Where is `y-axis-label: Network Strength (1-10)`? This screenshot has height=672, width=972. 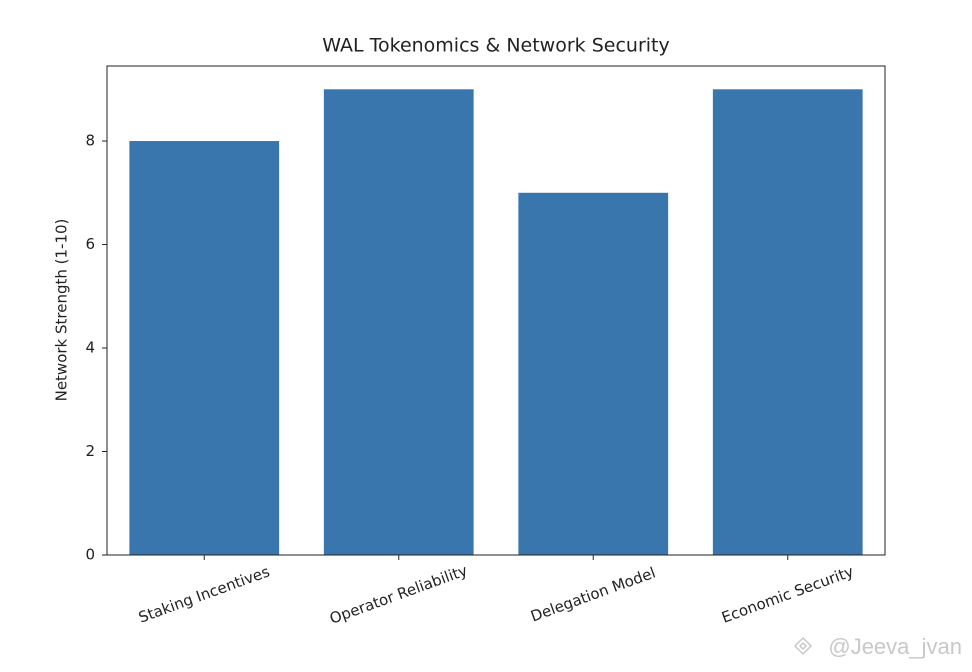 y-axis-label: Network Strength (1-10) is located at coordinates (62, 310).